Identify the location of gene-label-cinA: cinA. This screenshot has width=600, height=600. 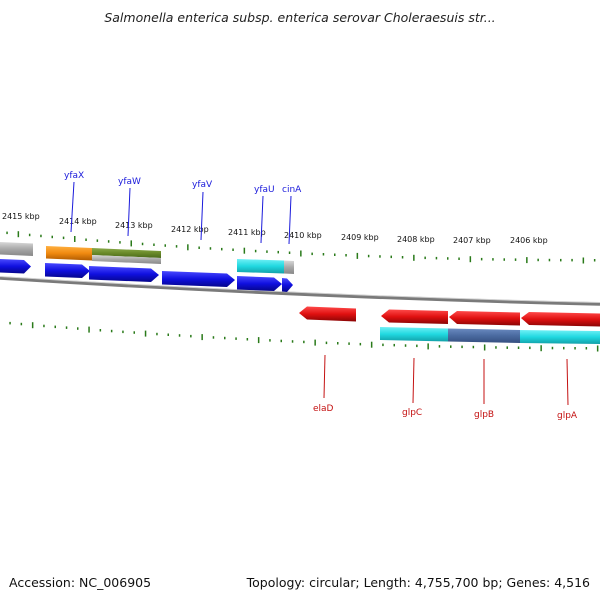
(292, 190).